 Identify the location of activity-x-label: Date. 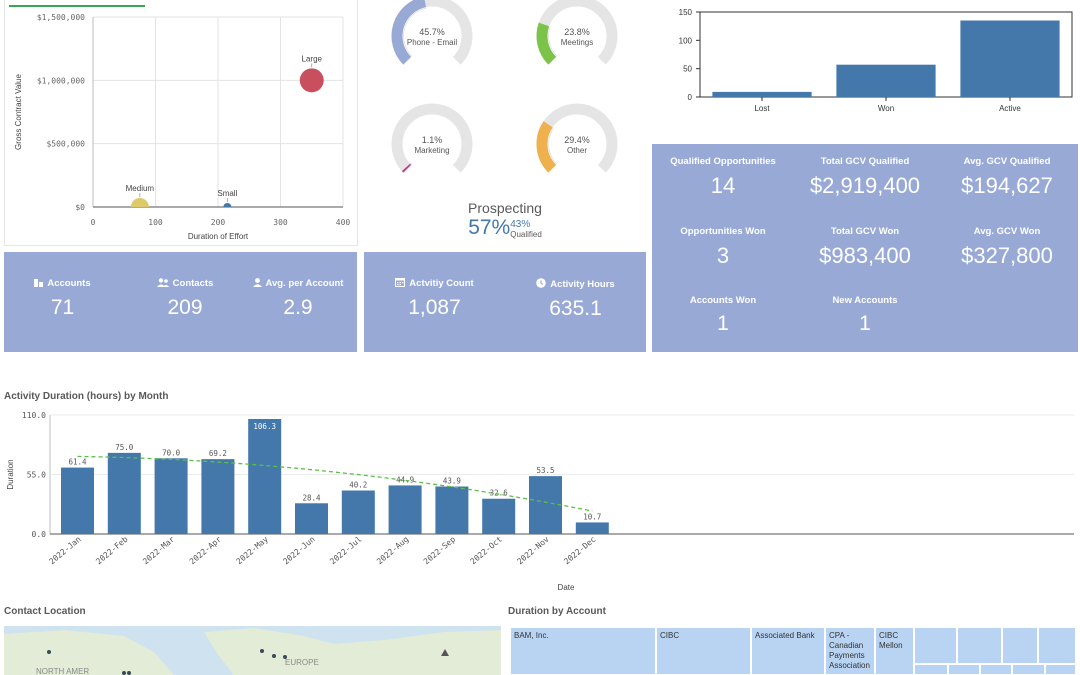
(566, 587).